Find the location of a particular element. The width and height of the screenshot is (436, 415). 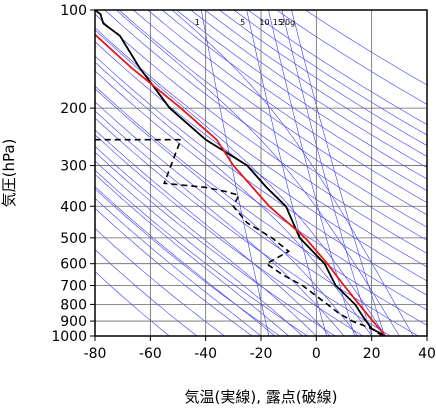

mixing-ratio-label: 1 is located at coordinates (197, 22).